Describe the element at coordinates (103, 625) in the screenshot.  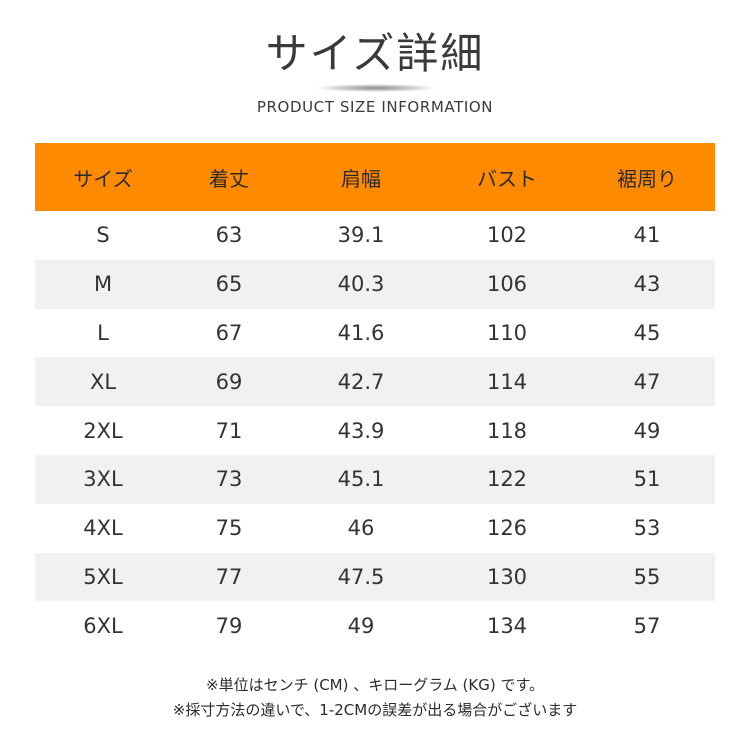
I see `size-cell: 6XL` at that location.